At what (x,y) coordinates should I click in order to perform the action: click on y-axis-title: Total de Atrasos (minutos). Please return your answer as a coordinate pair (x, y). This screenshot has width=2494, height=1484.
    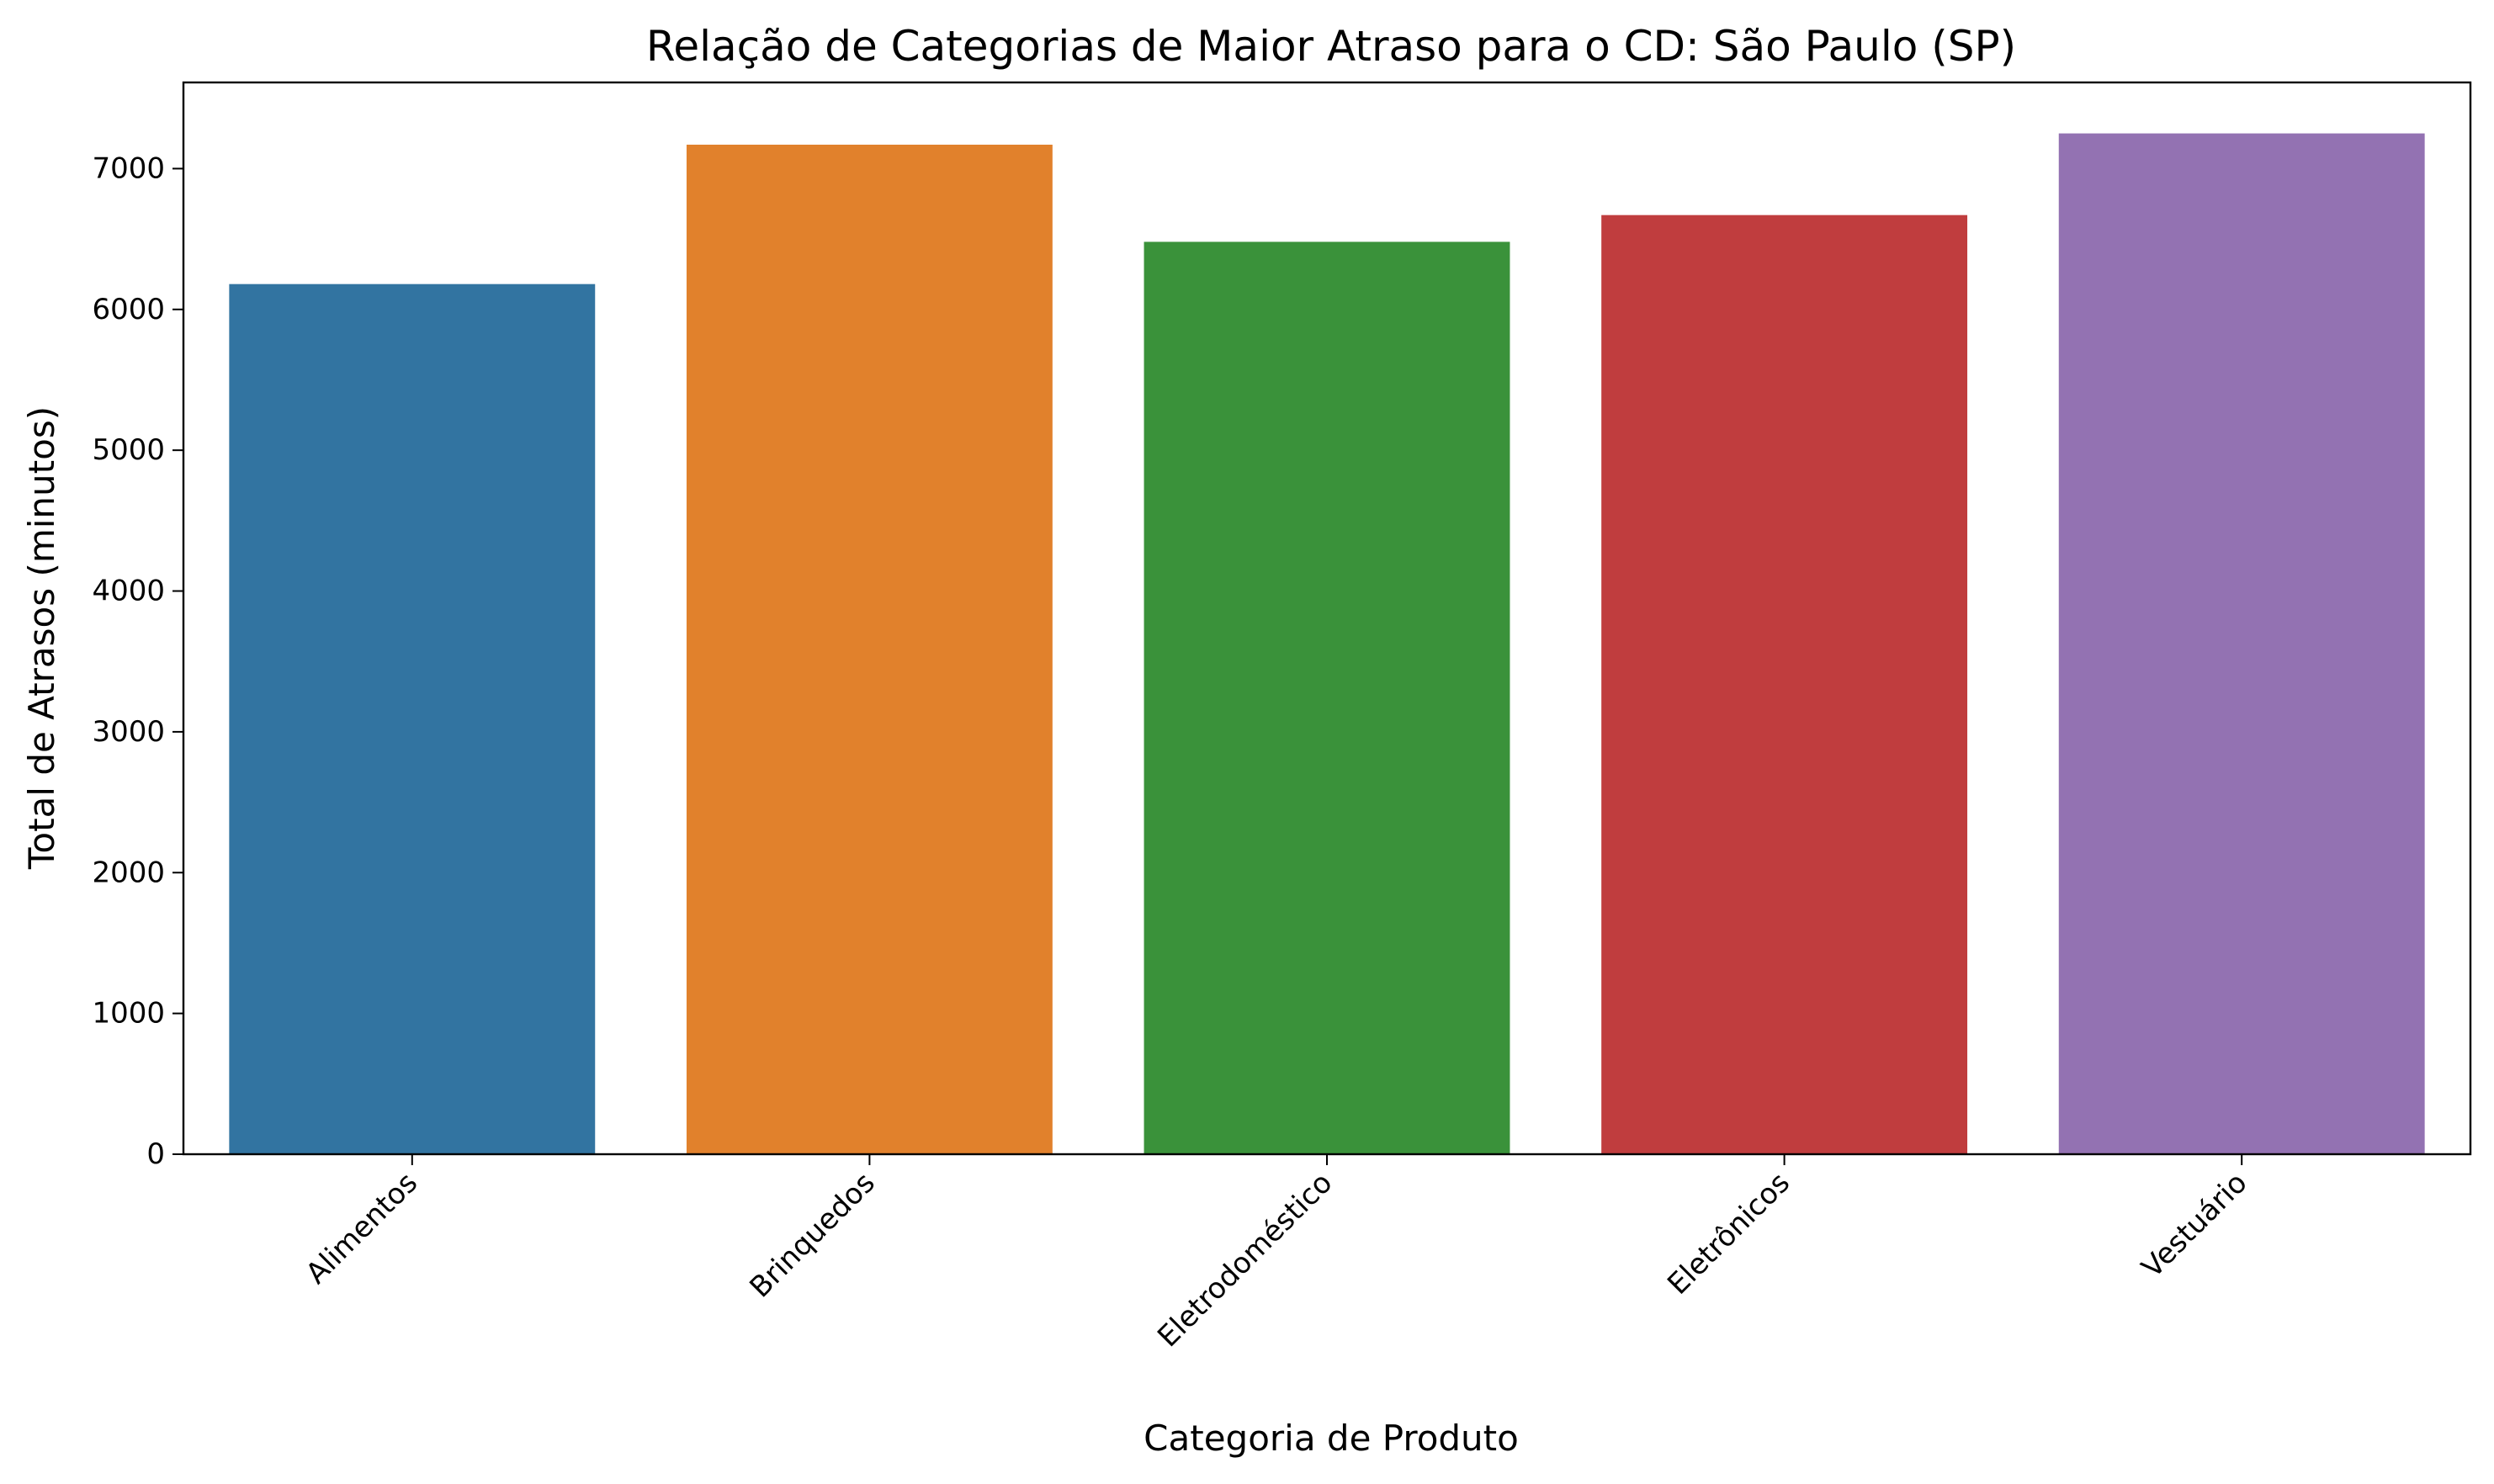
    Looking at the image, I should click on (41, 638).